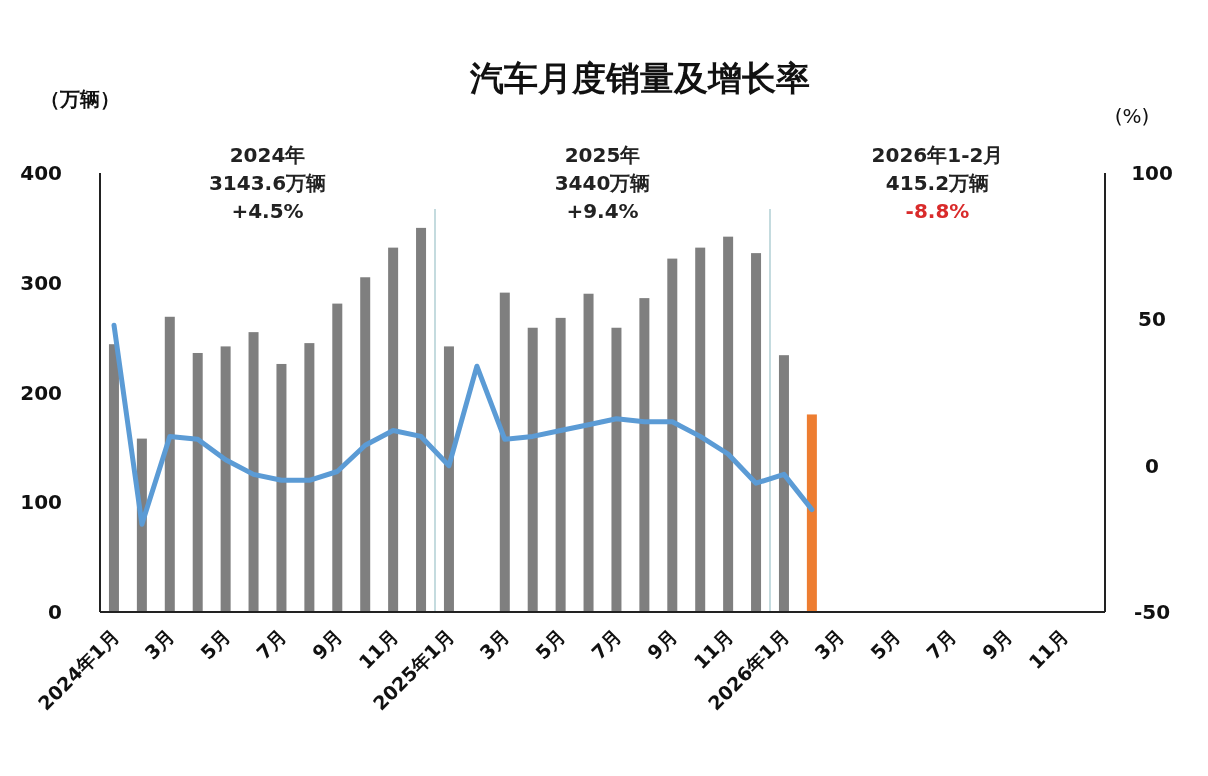  What do you see at coordinates (55, 612) in the screenshot?
I see `y-tick-label: 0` at bounding box center [55, 612].